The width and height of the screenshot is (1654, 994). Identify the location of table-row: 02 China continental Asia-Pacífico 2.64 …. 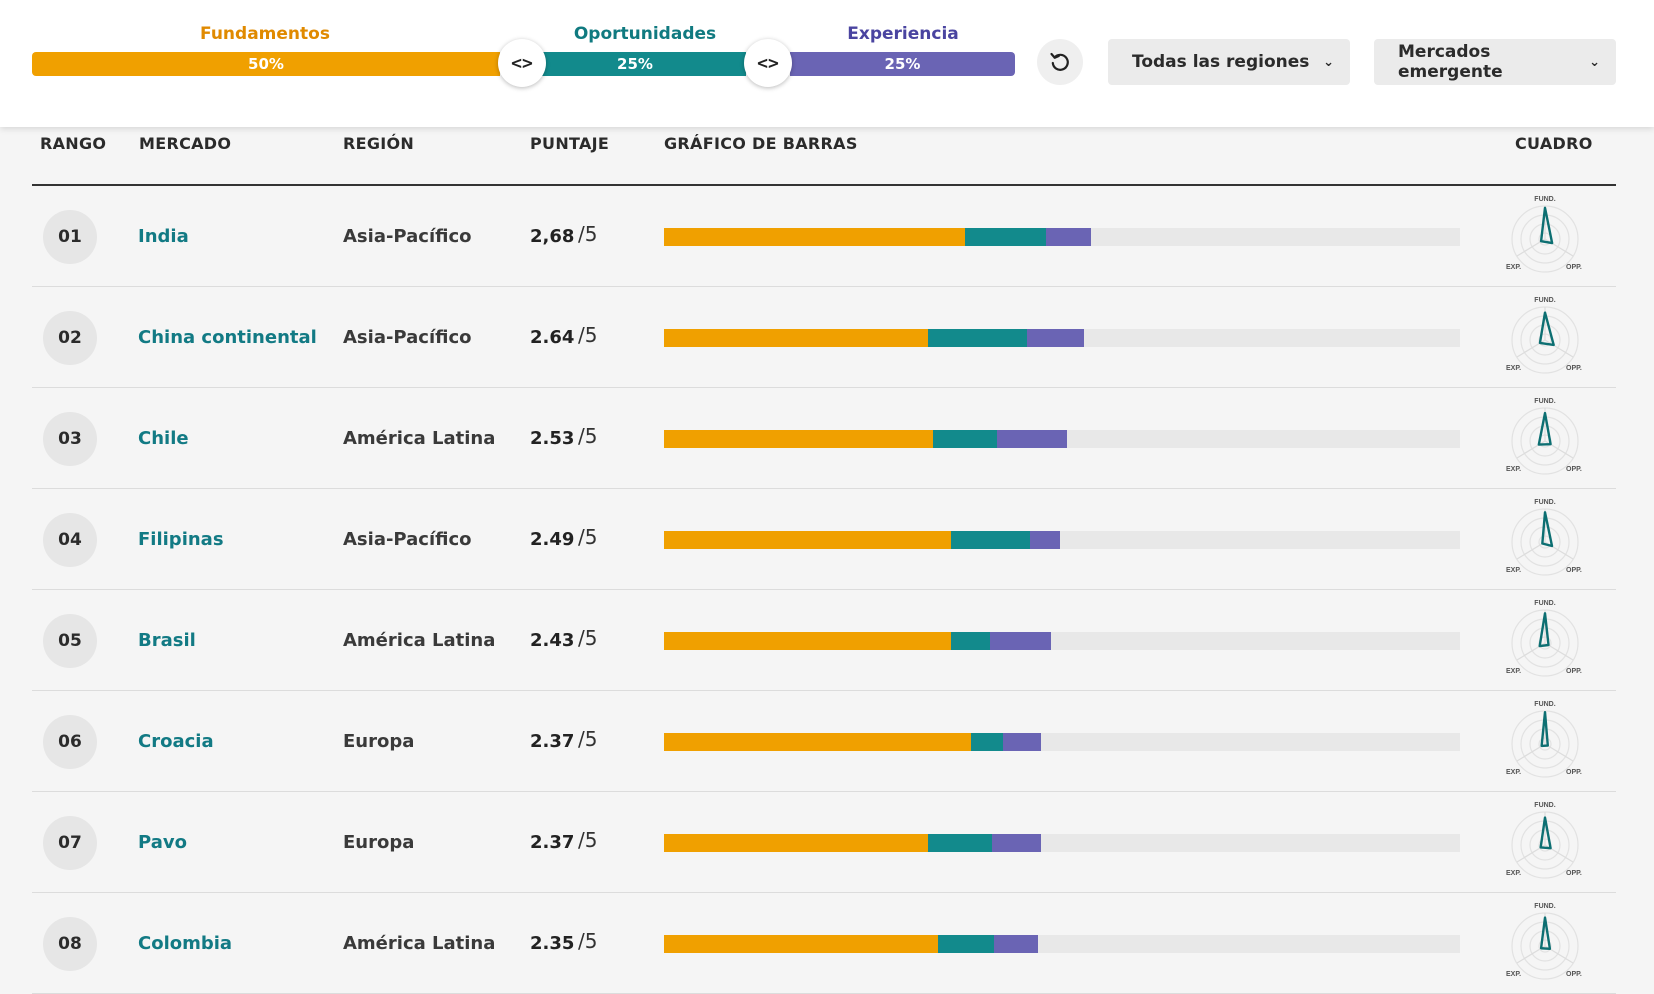
(824, 337).